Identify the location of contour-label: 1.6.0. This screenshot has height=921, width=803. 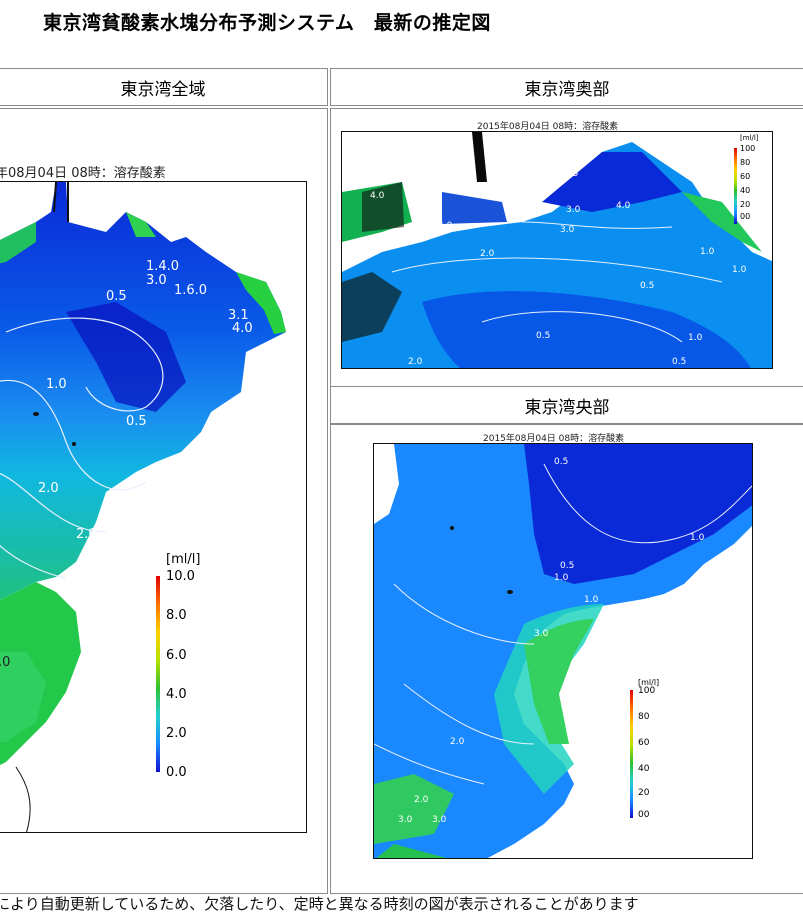
(190, 290).